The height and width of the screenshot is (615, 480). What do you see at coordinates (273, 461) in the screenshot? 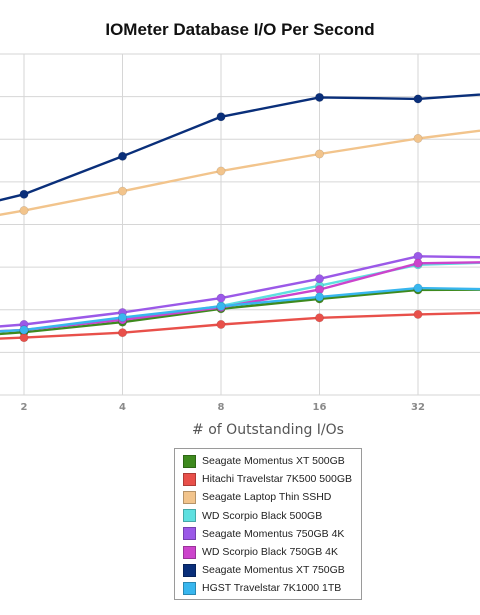
I see `legend-label: Seagate Momentus XT 500GB` at bounding box center [273, 461].